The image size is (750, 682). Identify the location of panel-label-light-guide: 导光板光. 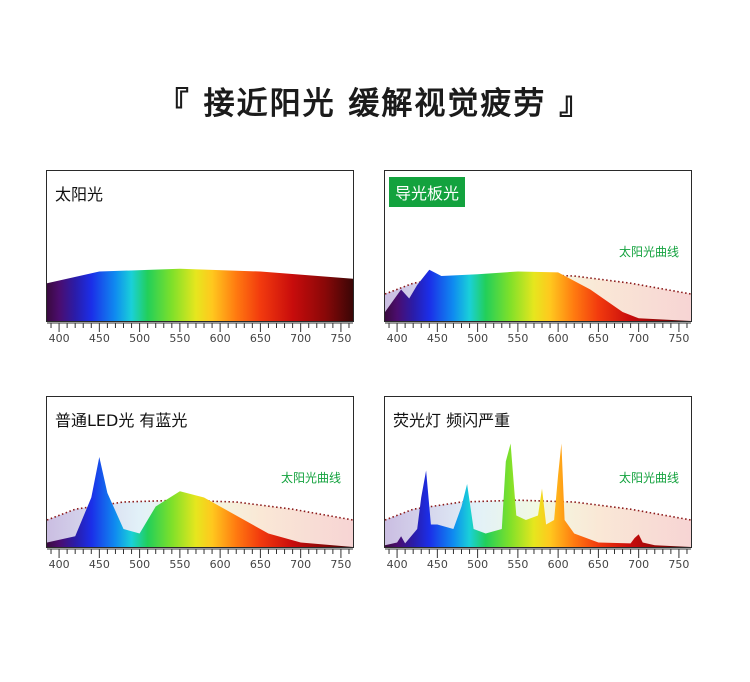
(427, 192).